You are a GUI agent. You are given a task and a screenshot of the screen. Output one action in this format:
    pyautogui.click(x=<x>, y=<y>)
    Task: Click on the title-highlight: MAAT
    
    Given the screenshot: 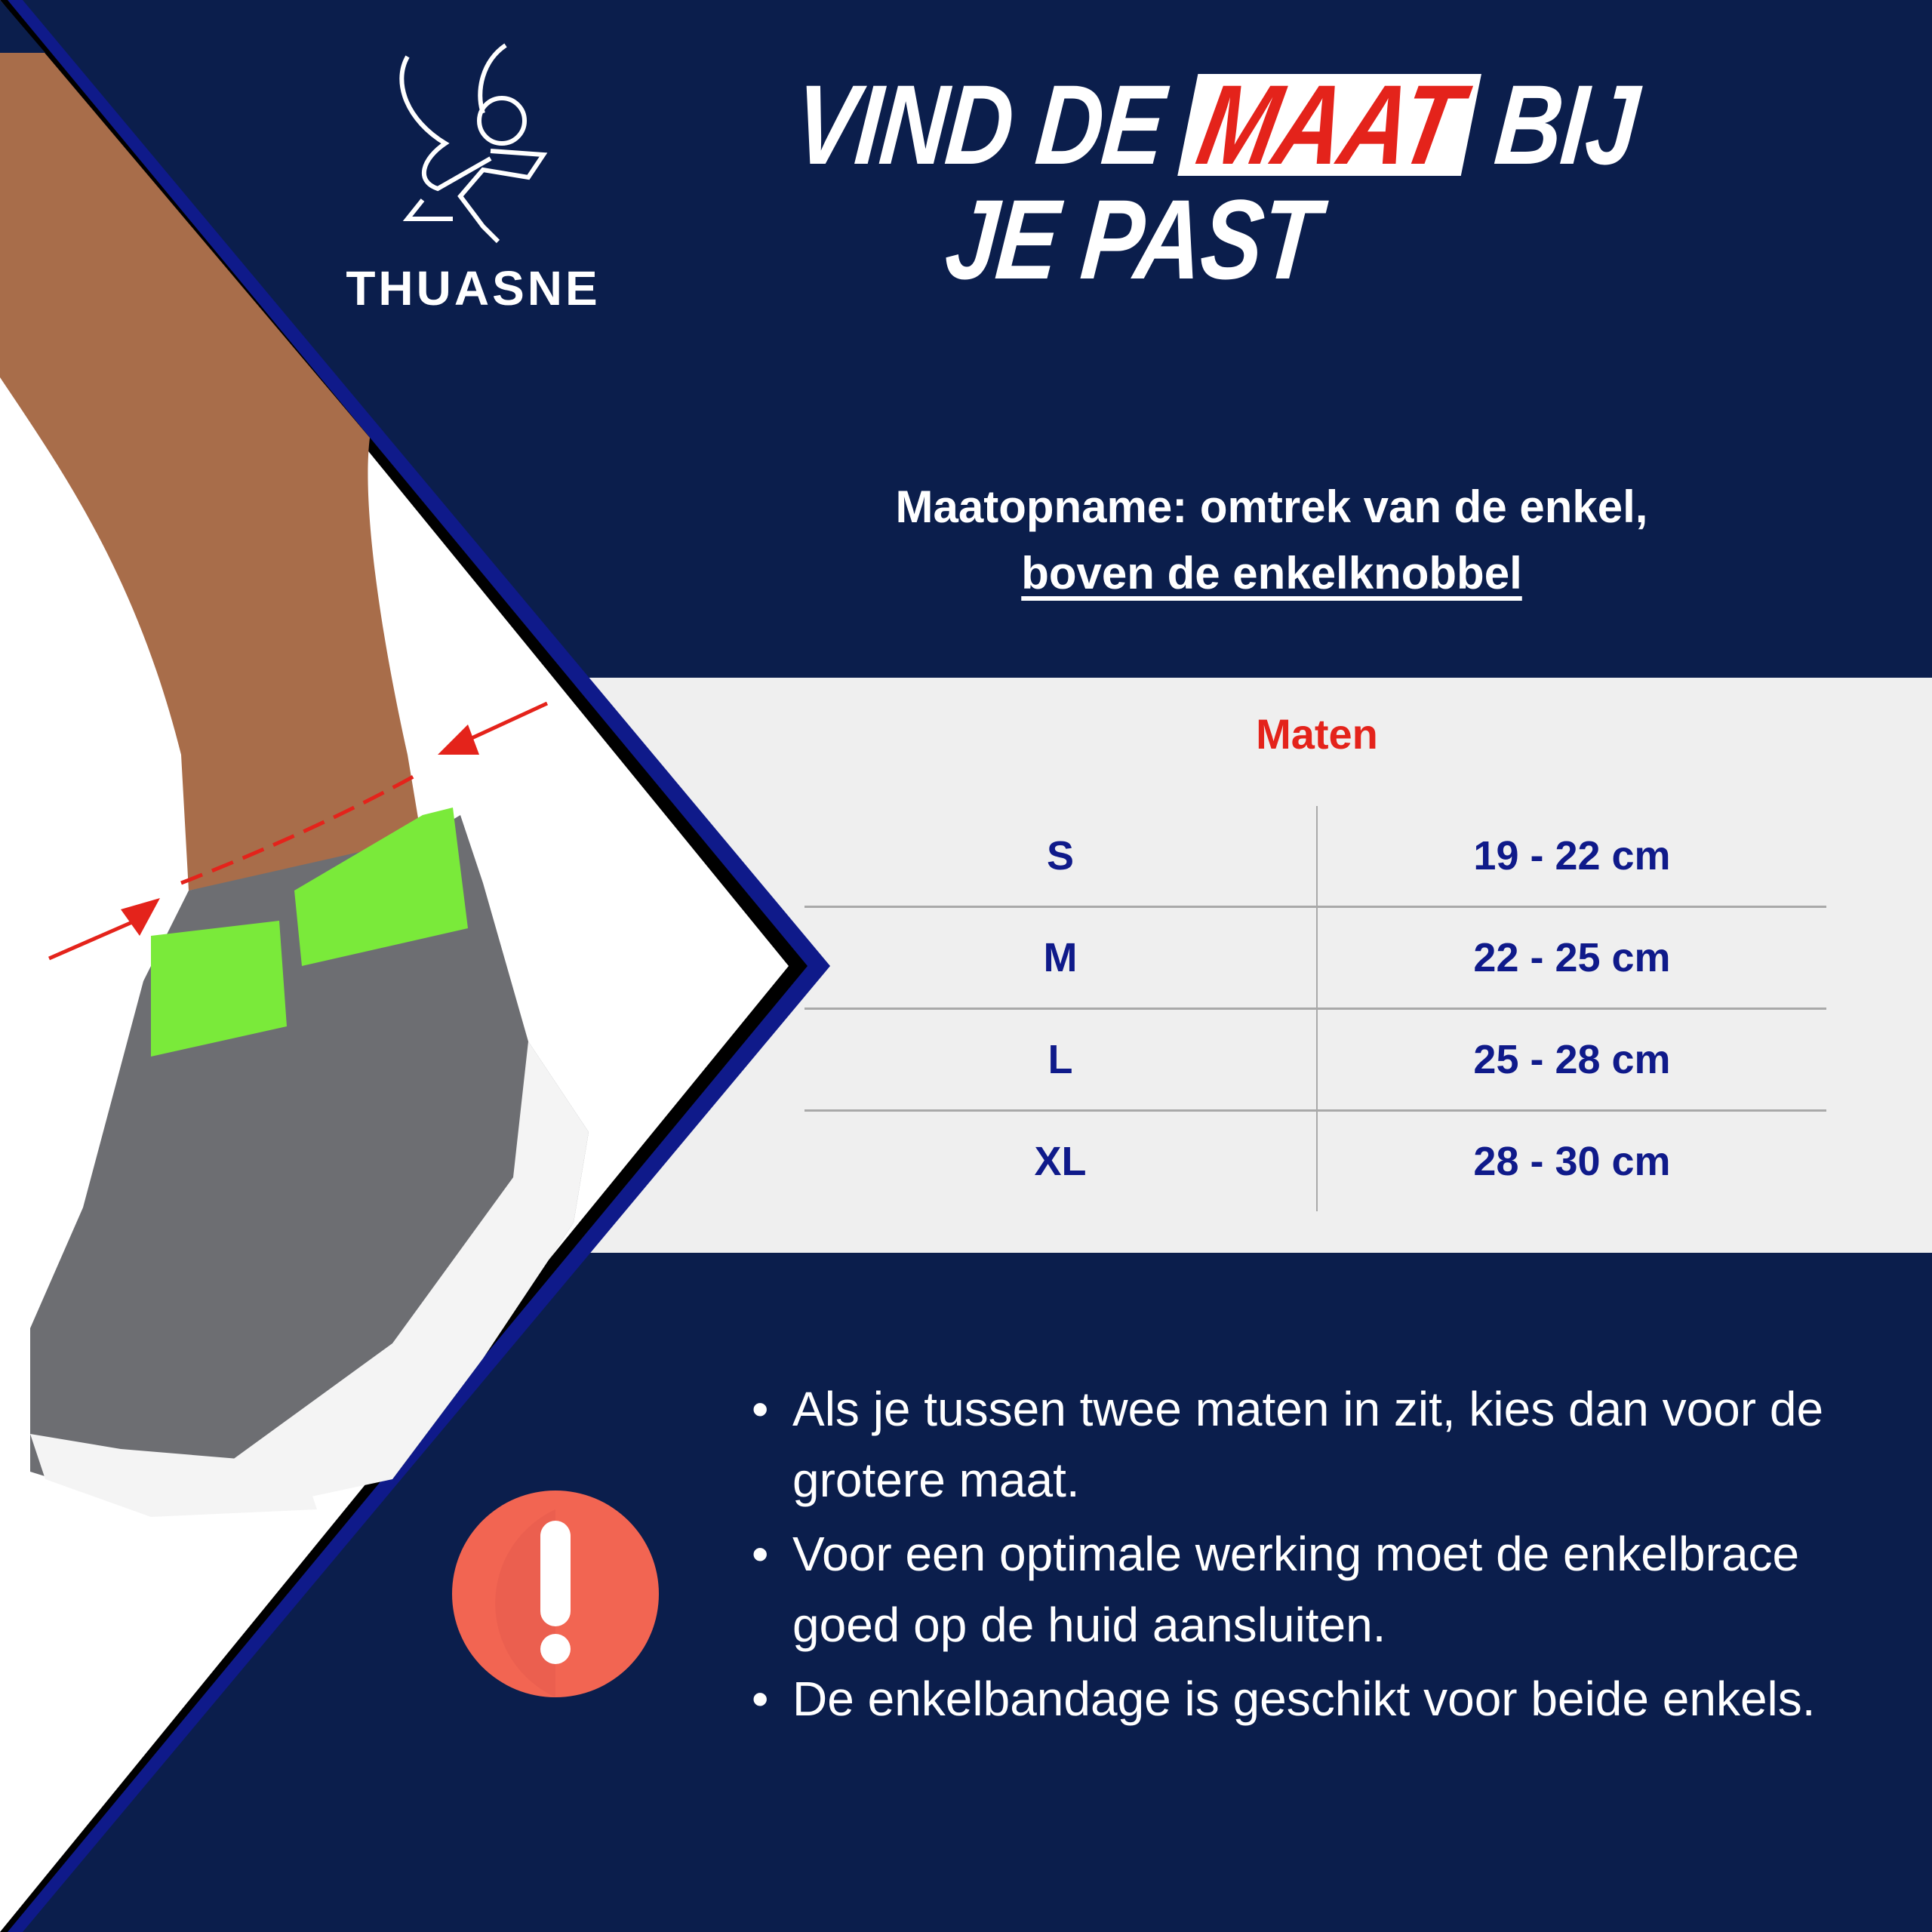 What is the action you would take?
    pyautogui.click(x=1329, y=124)
    